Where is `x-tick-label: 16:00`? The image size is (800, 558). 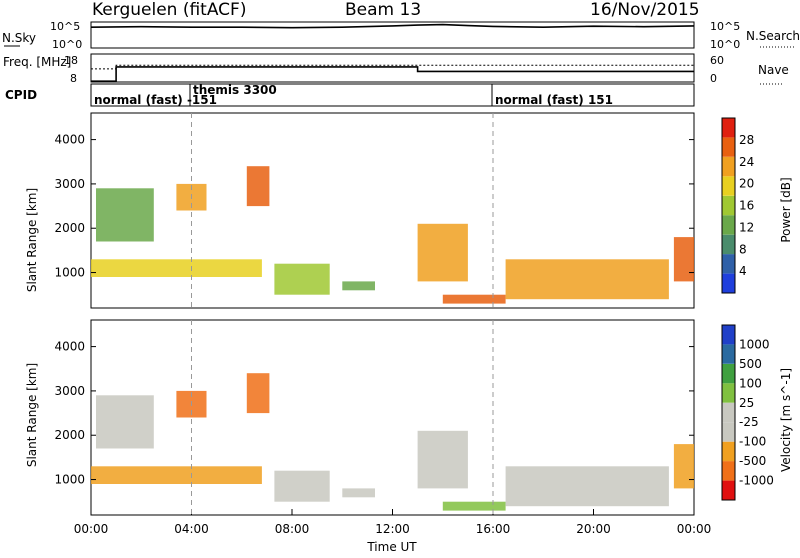
x-tick-label: 16:00 is located at coordinates (493, 529).